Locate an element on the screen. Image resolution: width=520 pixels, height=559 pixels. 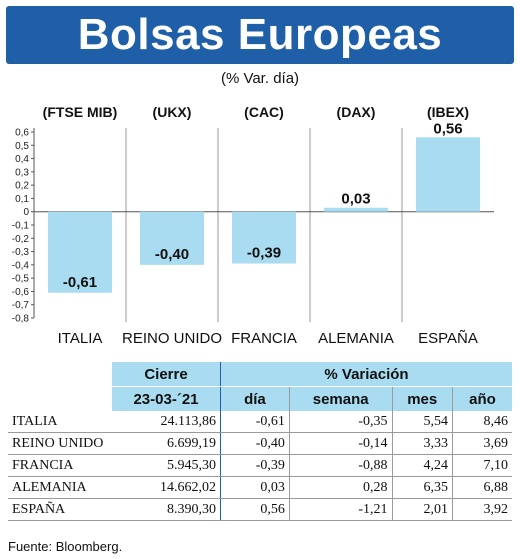
y-tick-label: -0,8 is located at coordinates (21, 319).